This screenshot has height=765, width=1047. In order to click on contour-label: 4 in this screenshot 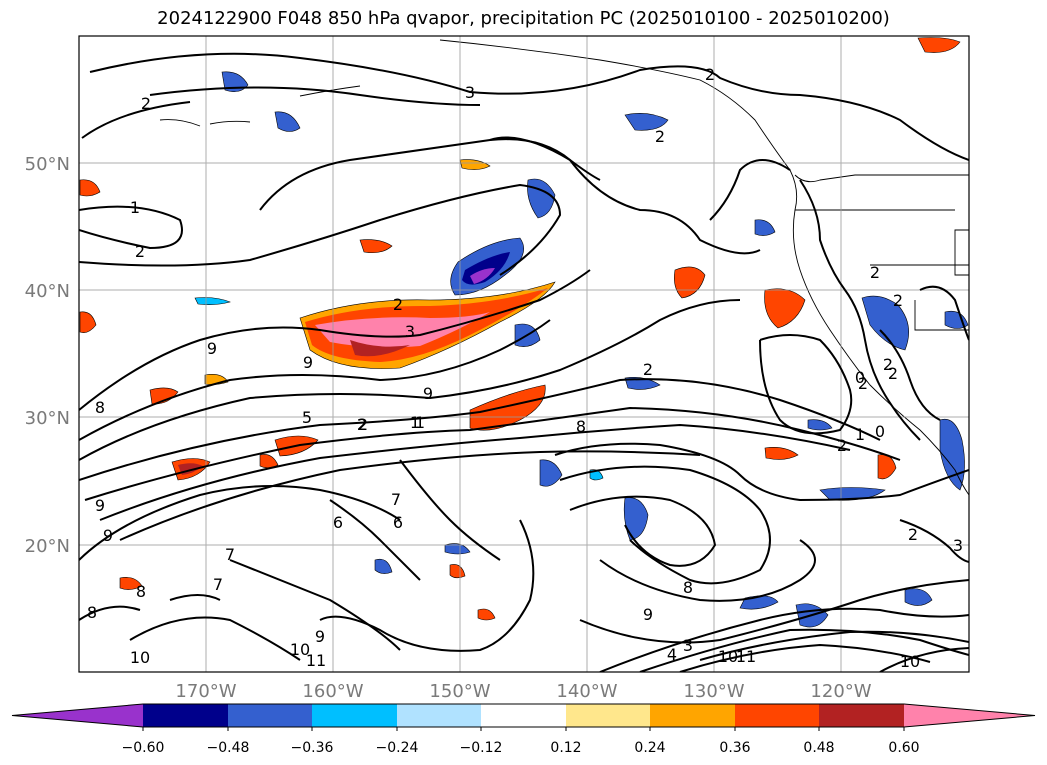, I will do `click(672, 654)`.